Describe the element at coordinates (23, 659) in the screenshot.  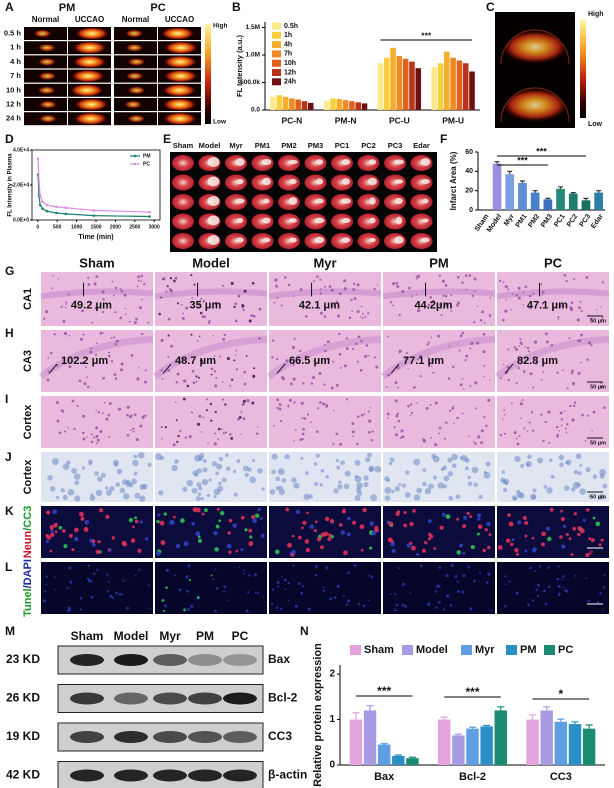
I see `band-size: 23 KD` at that location.